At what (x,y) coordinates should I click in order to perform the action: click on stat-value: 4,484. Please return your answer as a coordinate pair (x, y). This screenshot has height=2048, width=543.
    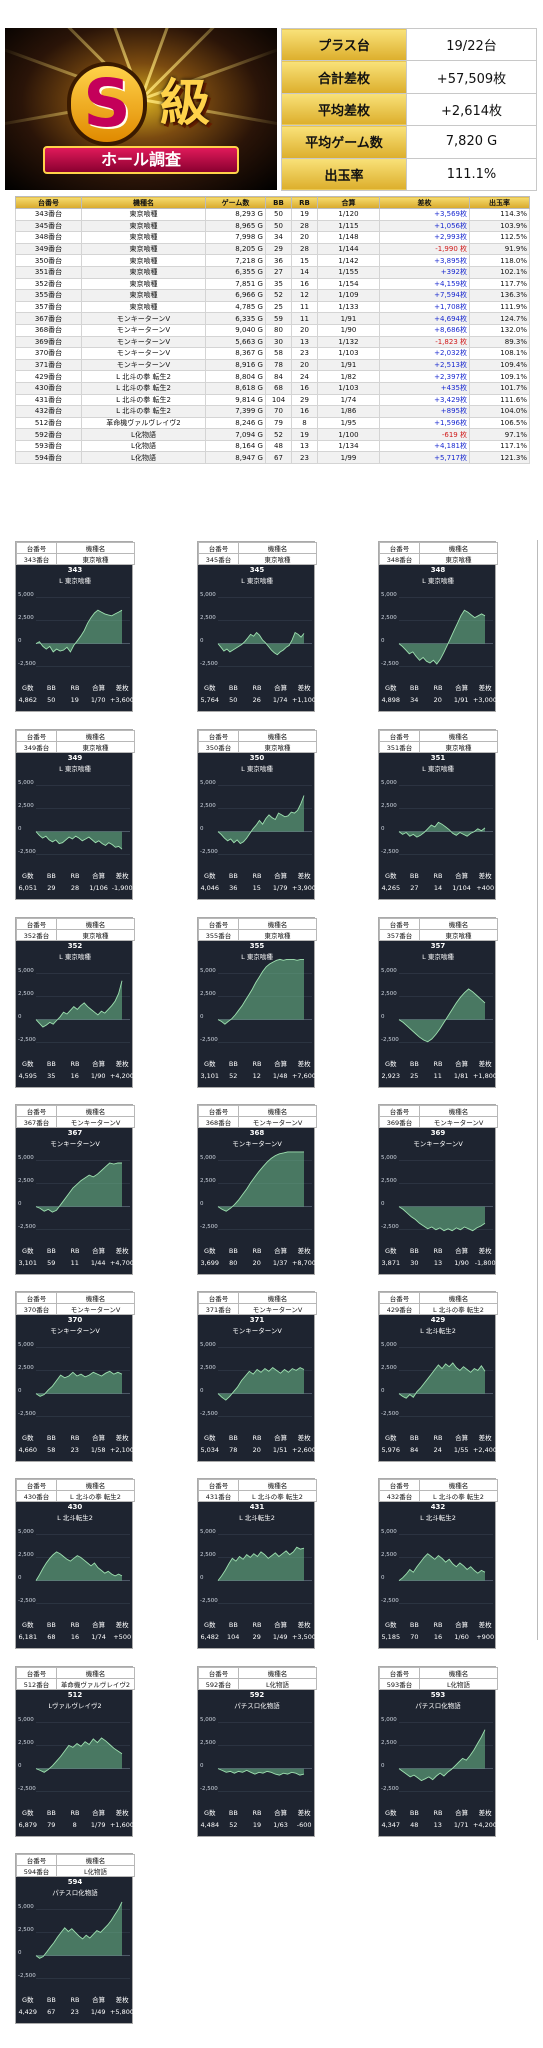
    Looking at the image, I should click on (210, 1825).